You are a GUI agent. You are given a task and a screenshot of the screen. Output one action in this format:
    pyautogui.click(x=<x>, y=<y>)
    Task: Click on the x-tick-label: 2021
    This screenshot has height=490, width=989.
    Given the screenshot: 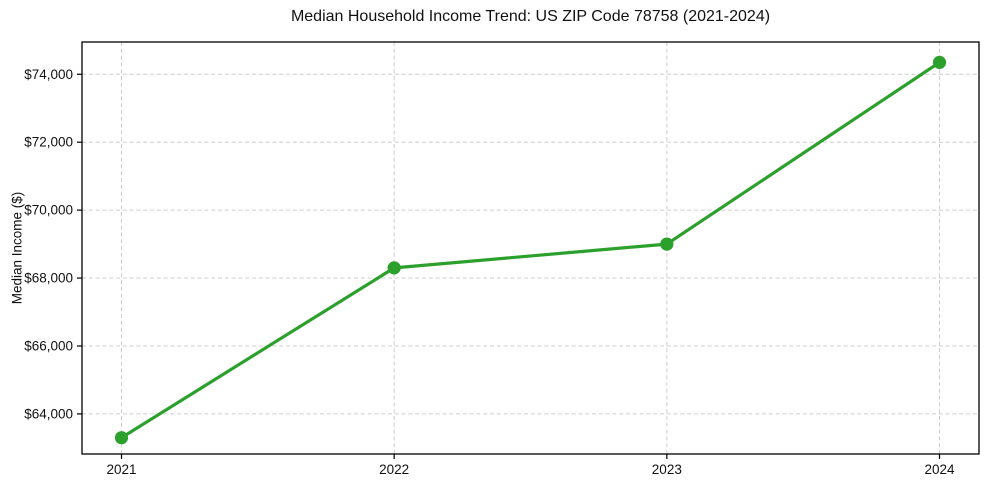 What is the action you would take?
    pyautogui.click(x=121, y=469)
    